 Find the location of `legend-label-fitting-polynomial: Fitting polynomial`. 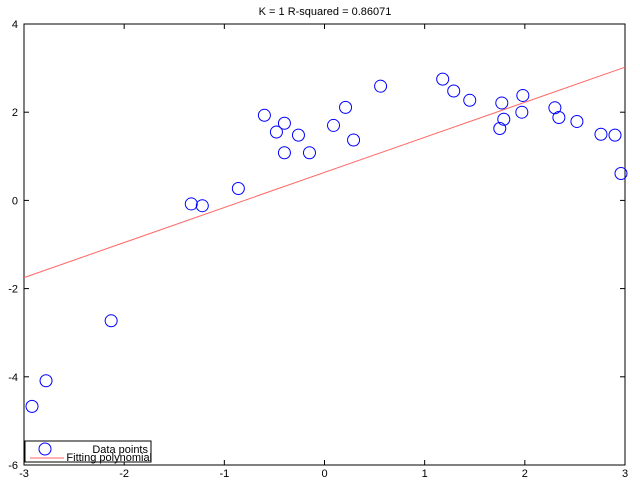

legend-label-fitting-polynomial: Fitting polynomial is located at coordinates (109, 458).